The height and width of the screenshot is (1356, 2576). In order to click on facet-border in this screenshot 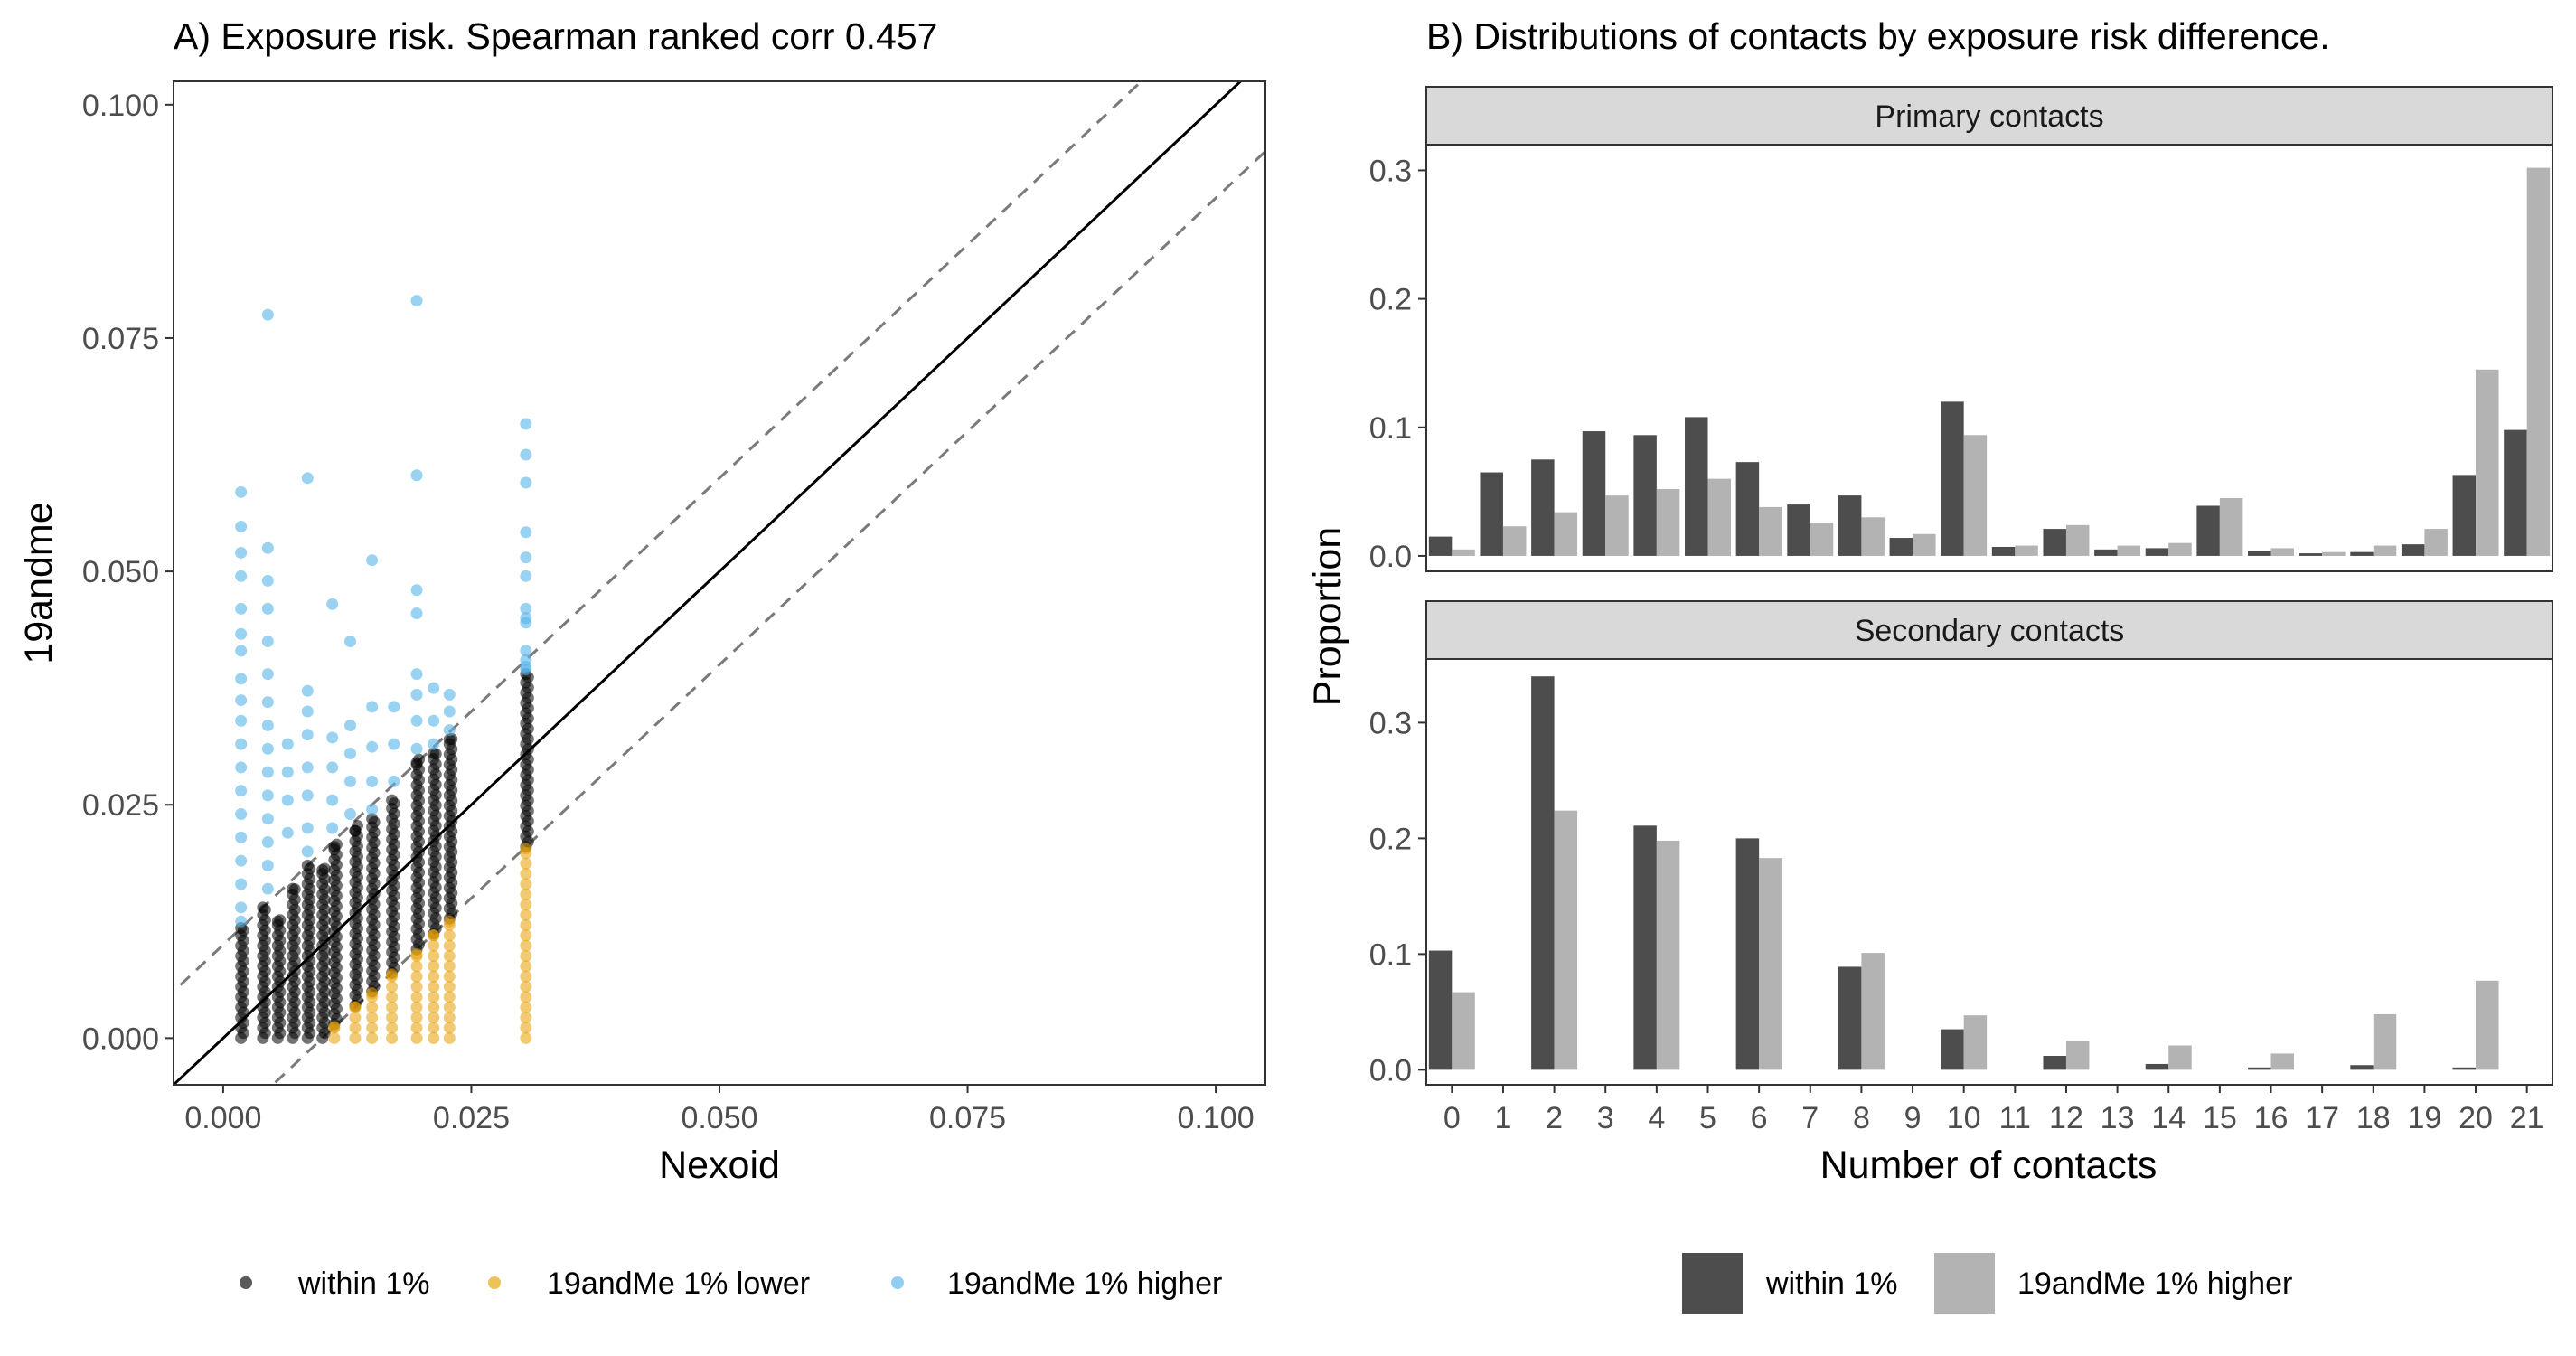, I will do `click(1989, 872)`.